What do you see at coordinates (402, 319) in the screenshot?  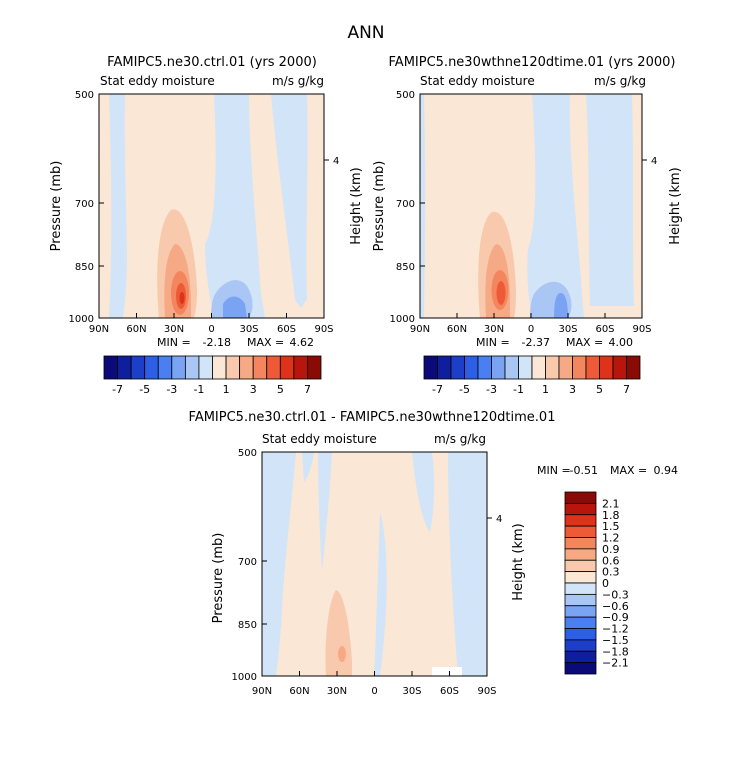 I see `panel-2-ytick: 1000` at bounding box center [402, 319].